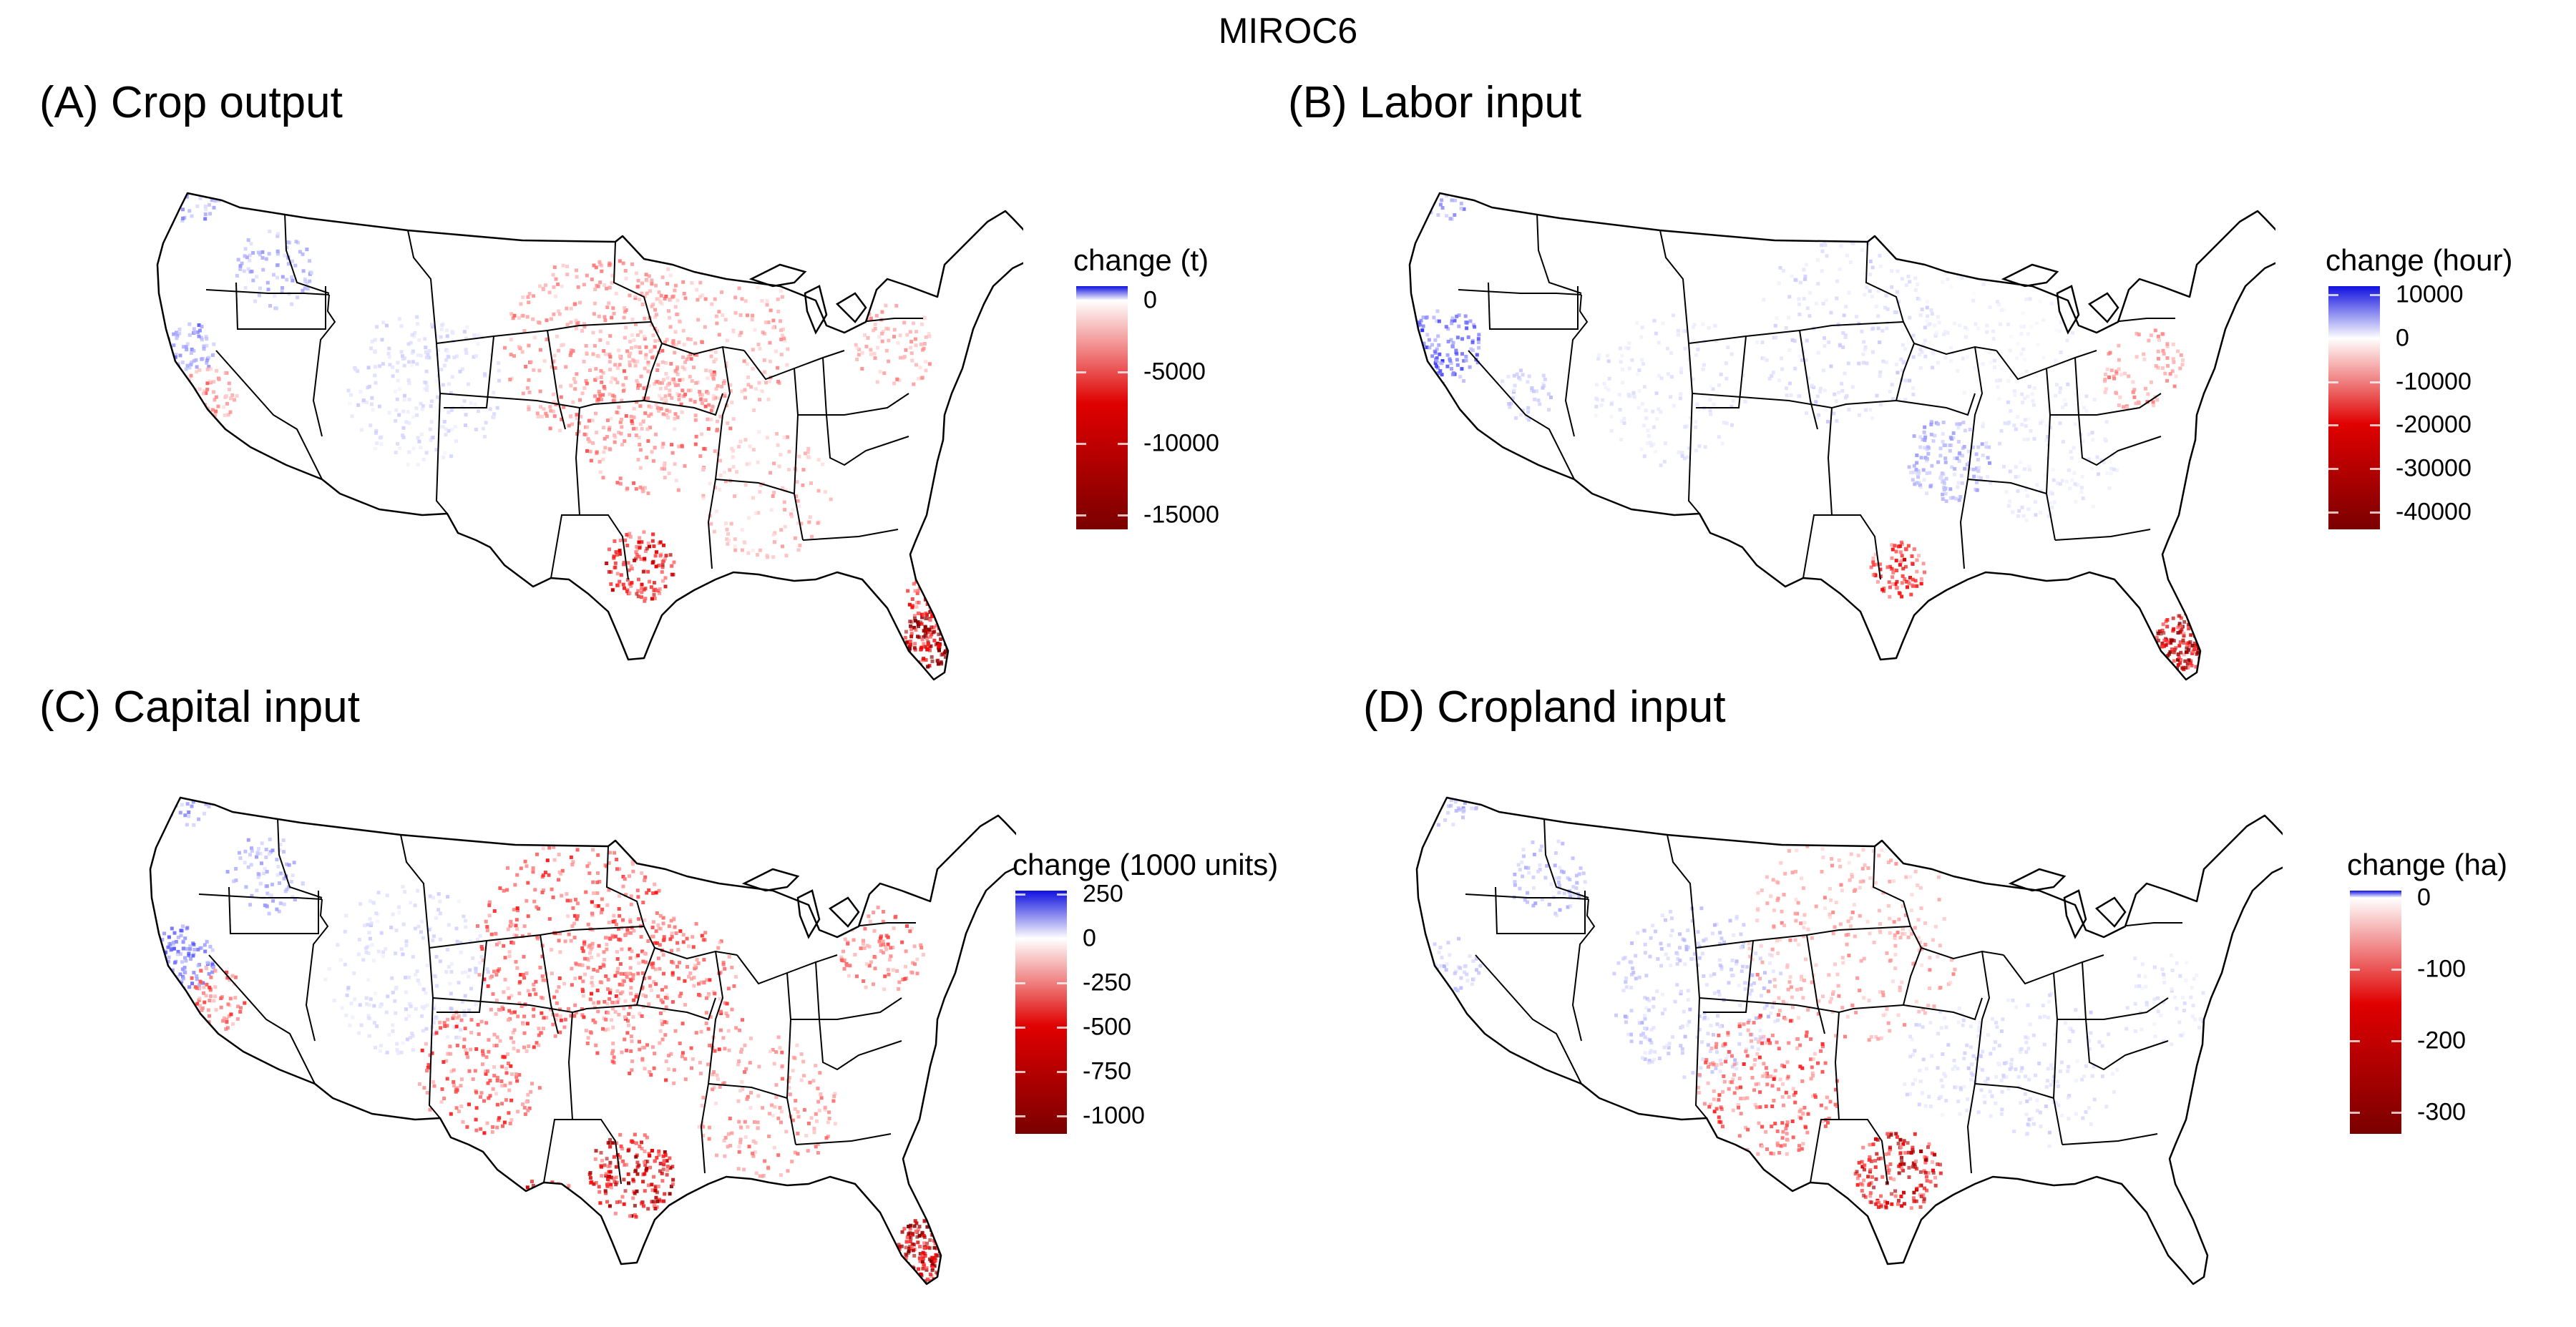 Image resolution: width=2576 pixels, height=1327 pixels. Describe the element at coordinates (199, 707) in the screenshot. I see `panel-title: (C) Capital input` at that location.